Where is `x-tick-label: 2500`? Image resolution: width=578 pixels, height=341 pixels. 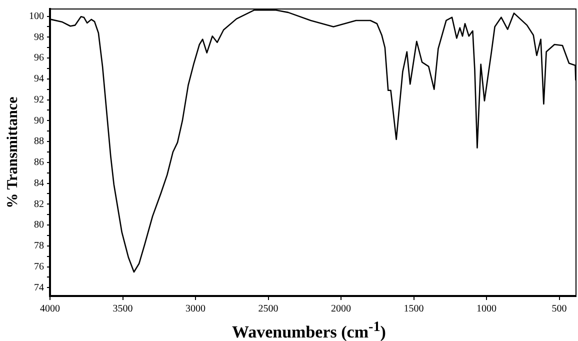
x-tick-label: 2500 is located at coordinates (268, 309).